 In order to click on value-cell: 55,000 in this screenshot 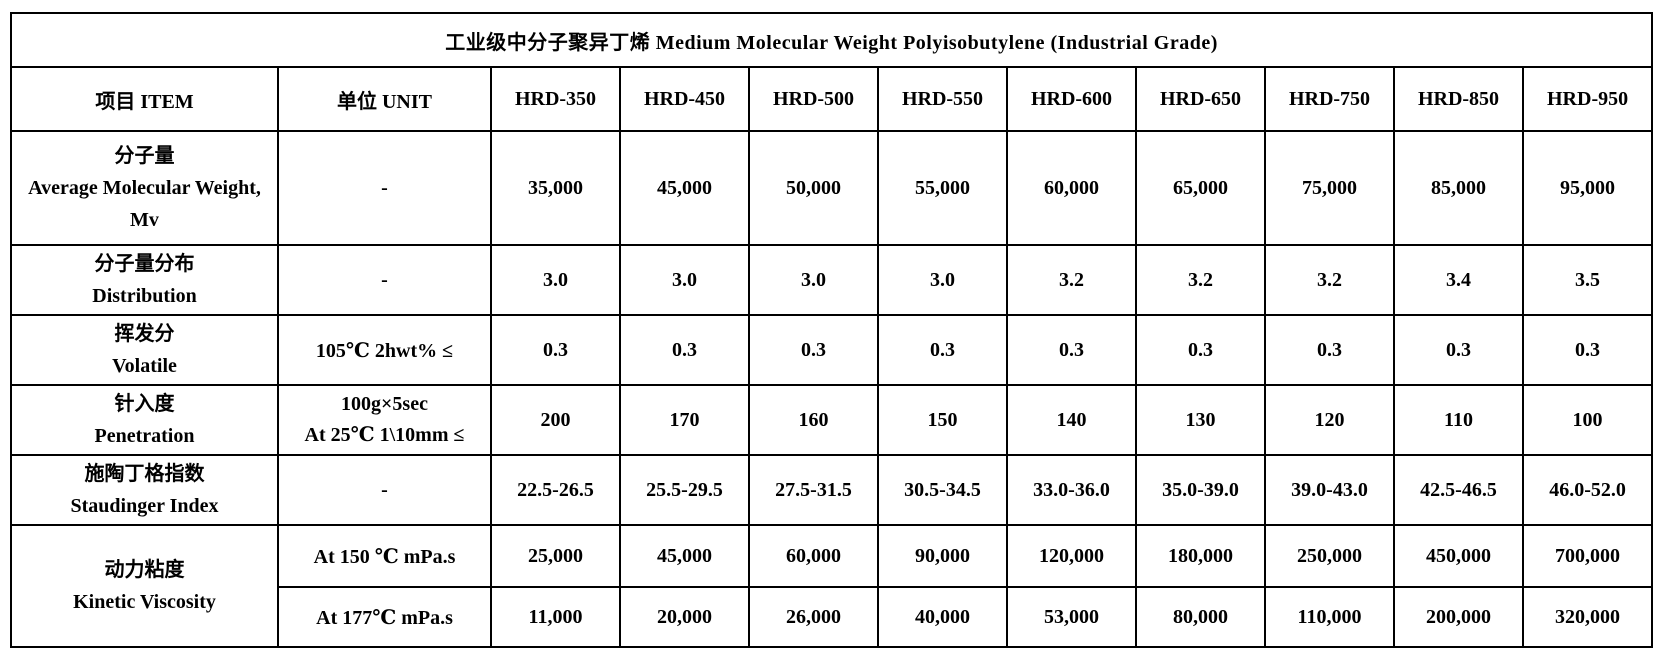, I will do `click(942, 188)`.